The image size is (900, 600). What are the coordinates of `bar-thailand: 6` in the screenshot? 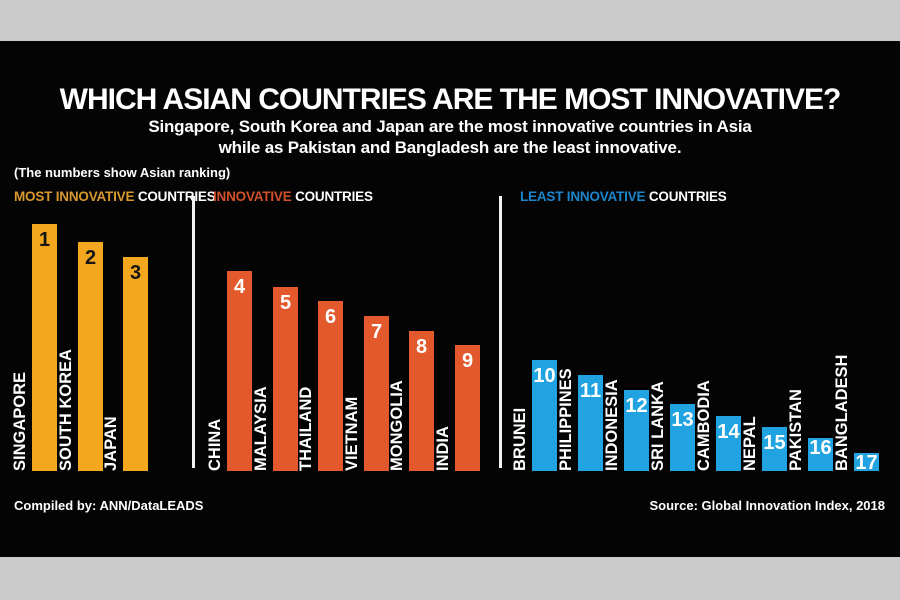 It's located at (330, 386).